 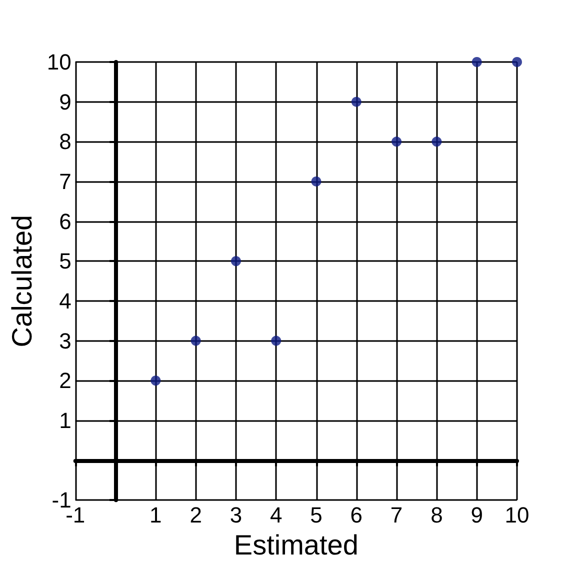 I want to click on x-tick-label: 4, so click(x=276, y=515).